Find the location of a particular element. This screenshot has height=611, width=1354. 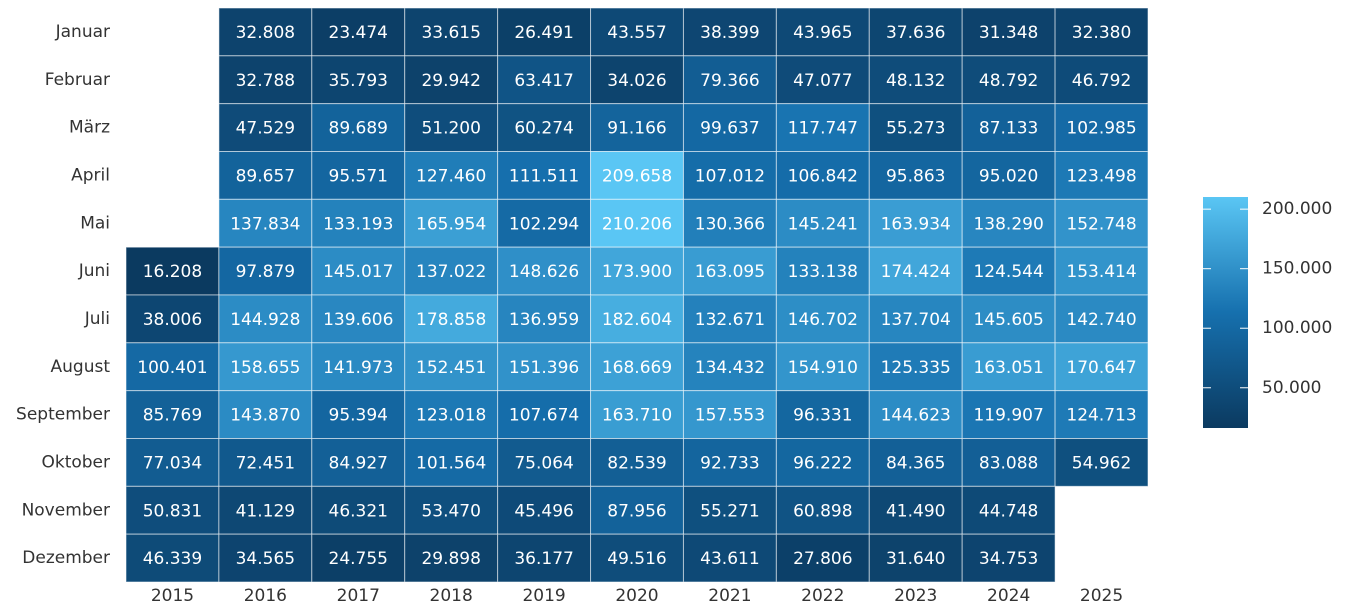

cell-label: 163.710 is located at coordinates (637, 416).